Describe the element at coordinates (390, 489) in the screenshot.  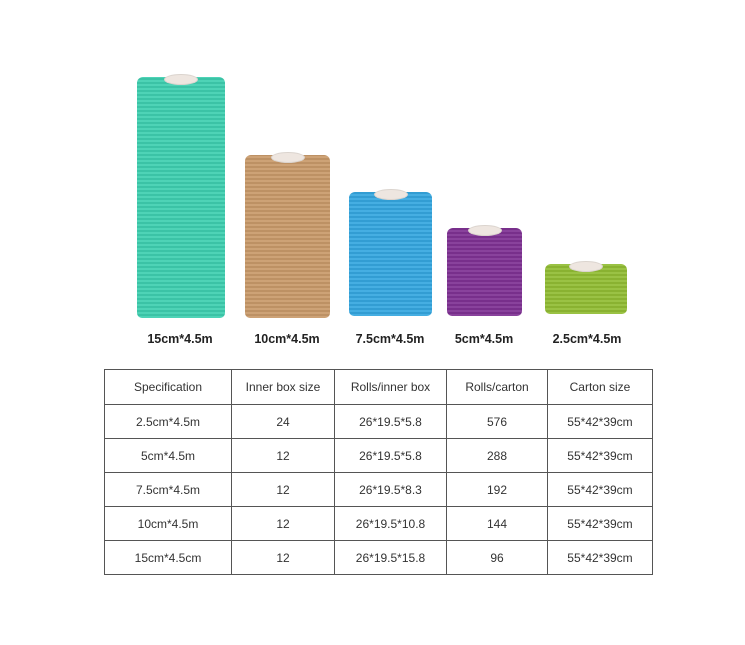
I see `table-cell: 26*19.5*8.3` at that location.